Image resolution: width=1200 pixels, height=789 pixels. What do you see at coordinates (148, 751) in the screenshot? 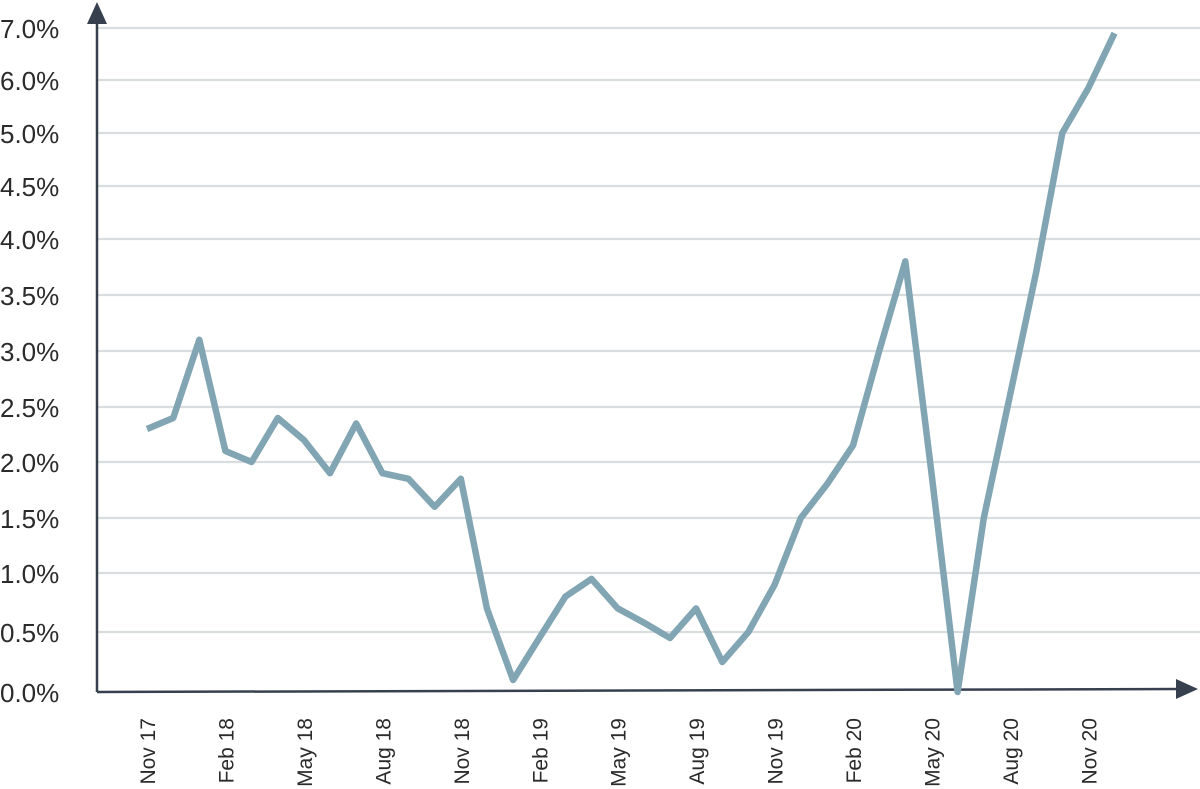
I see `x-tick-label: Nov 17` at bounding box center [148, 751].